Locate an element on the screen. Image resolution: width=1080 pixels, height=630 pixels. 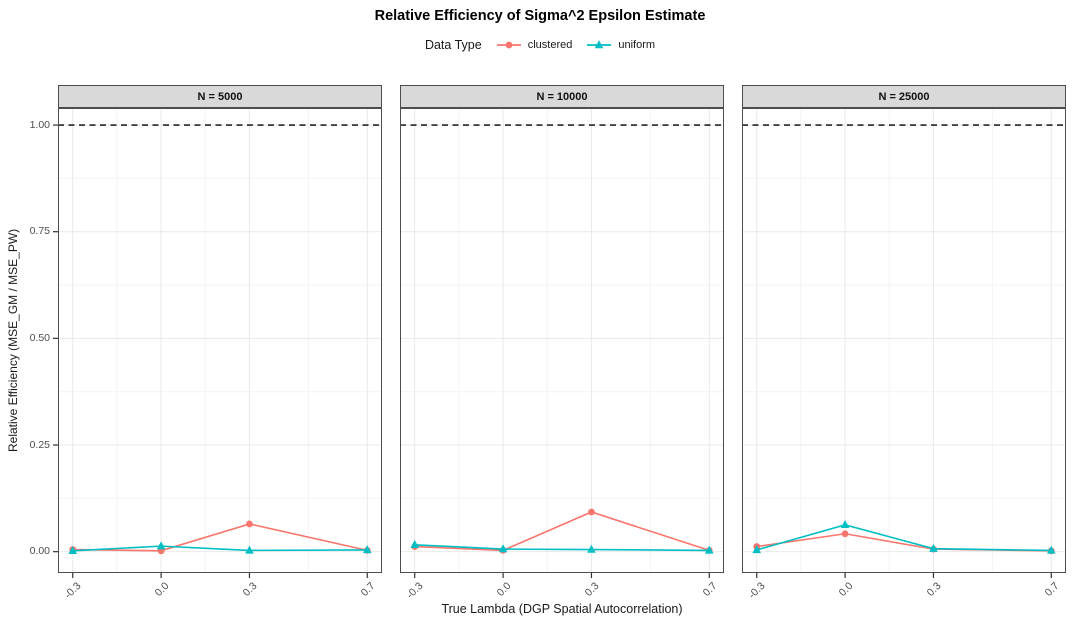
facet-strip-label: N = 10000 is located at coordinates (562, 96).